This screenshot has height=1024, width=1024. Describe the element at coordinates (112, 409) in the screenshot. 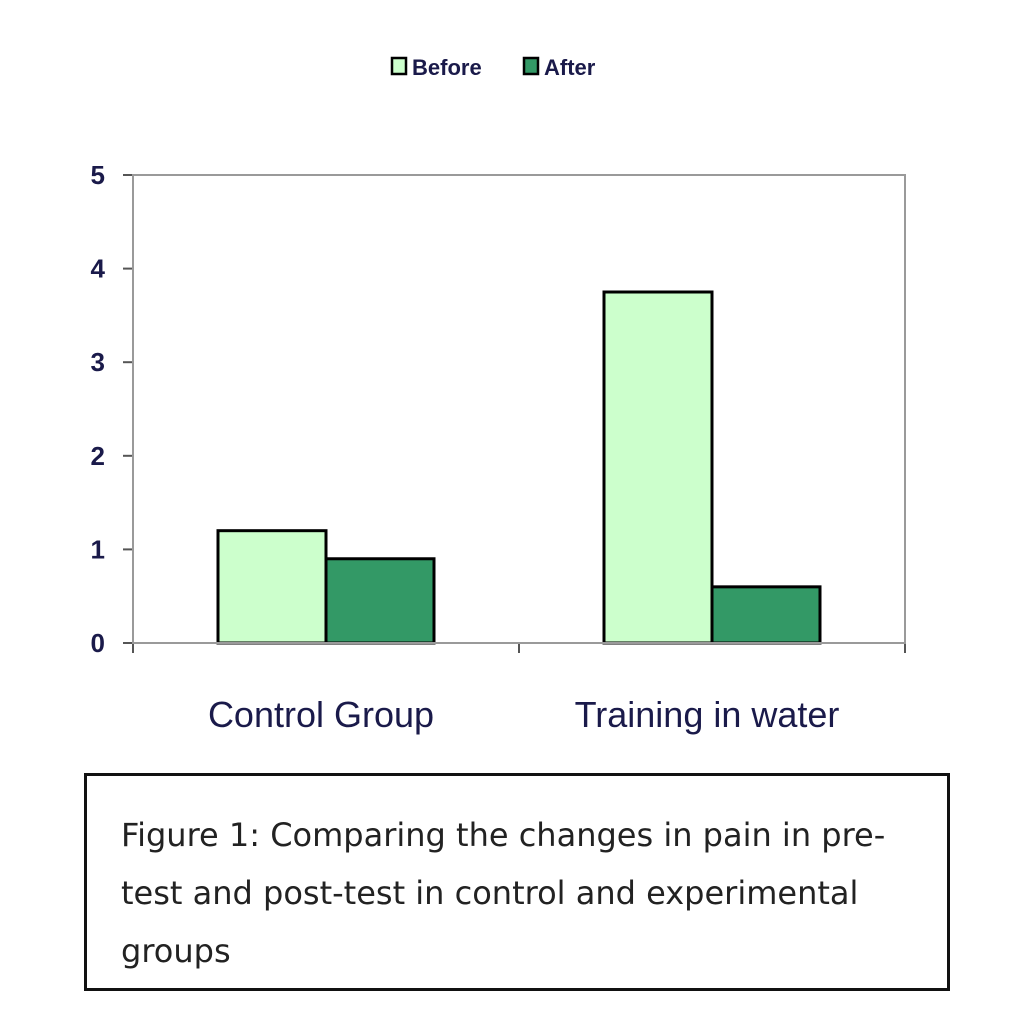

I see `y-axis: 0 1 2 3 4 5` at that location.